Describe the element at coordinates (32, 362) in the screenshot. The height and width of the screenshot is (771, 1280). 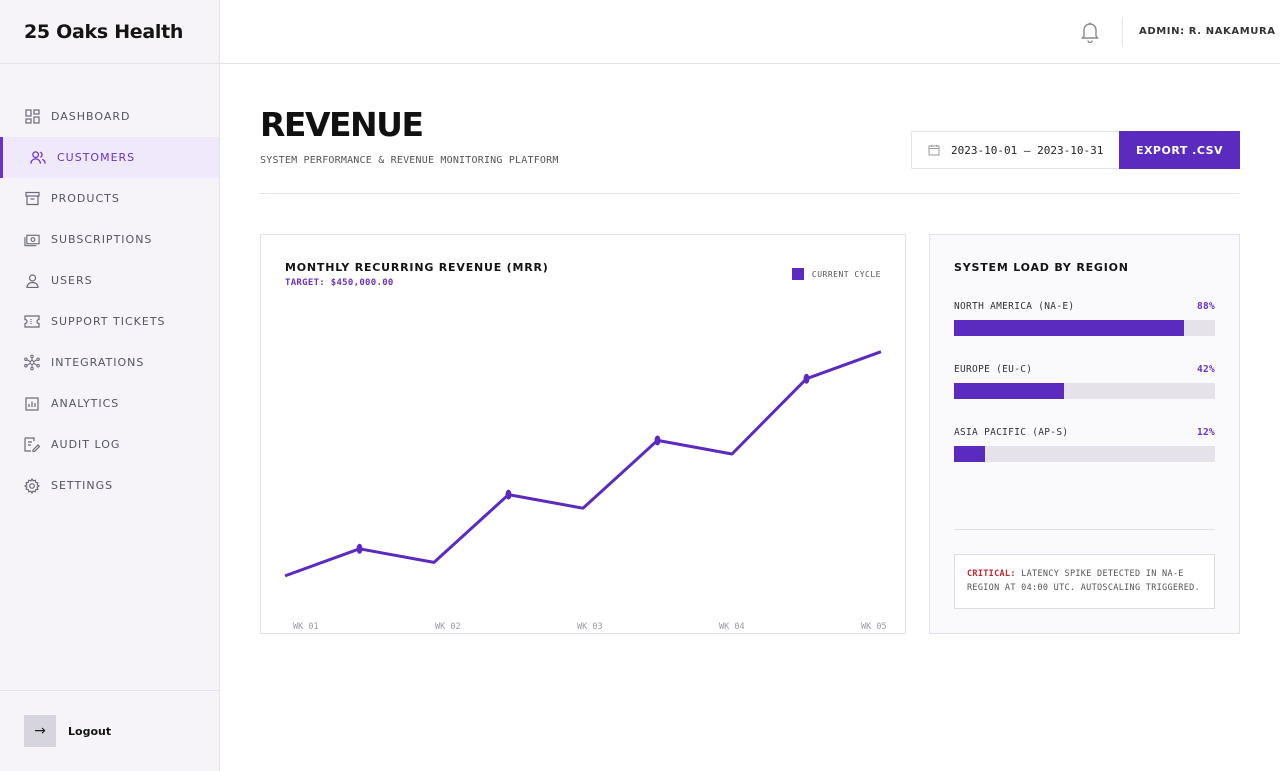
I see `network-icon` at that location.